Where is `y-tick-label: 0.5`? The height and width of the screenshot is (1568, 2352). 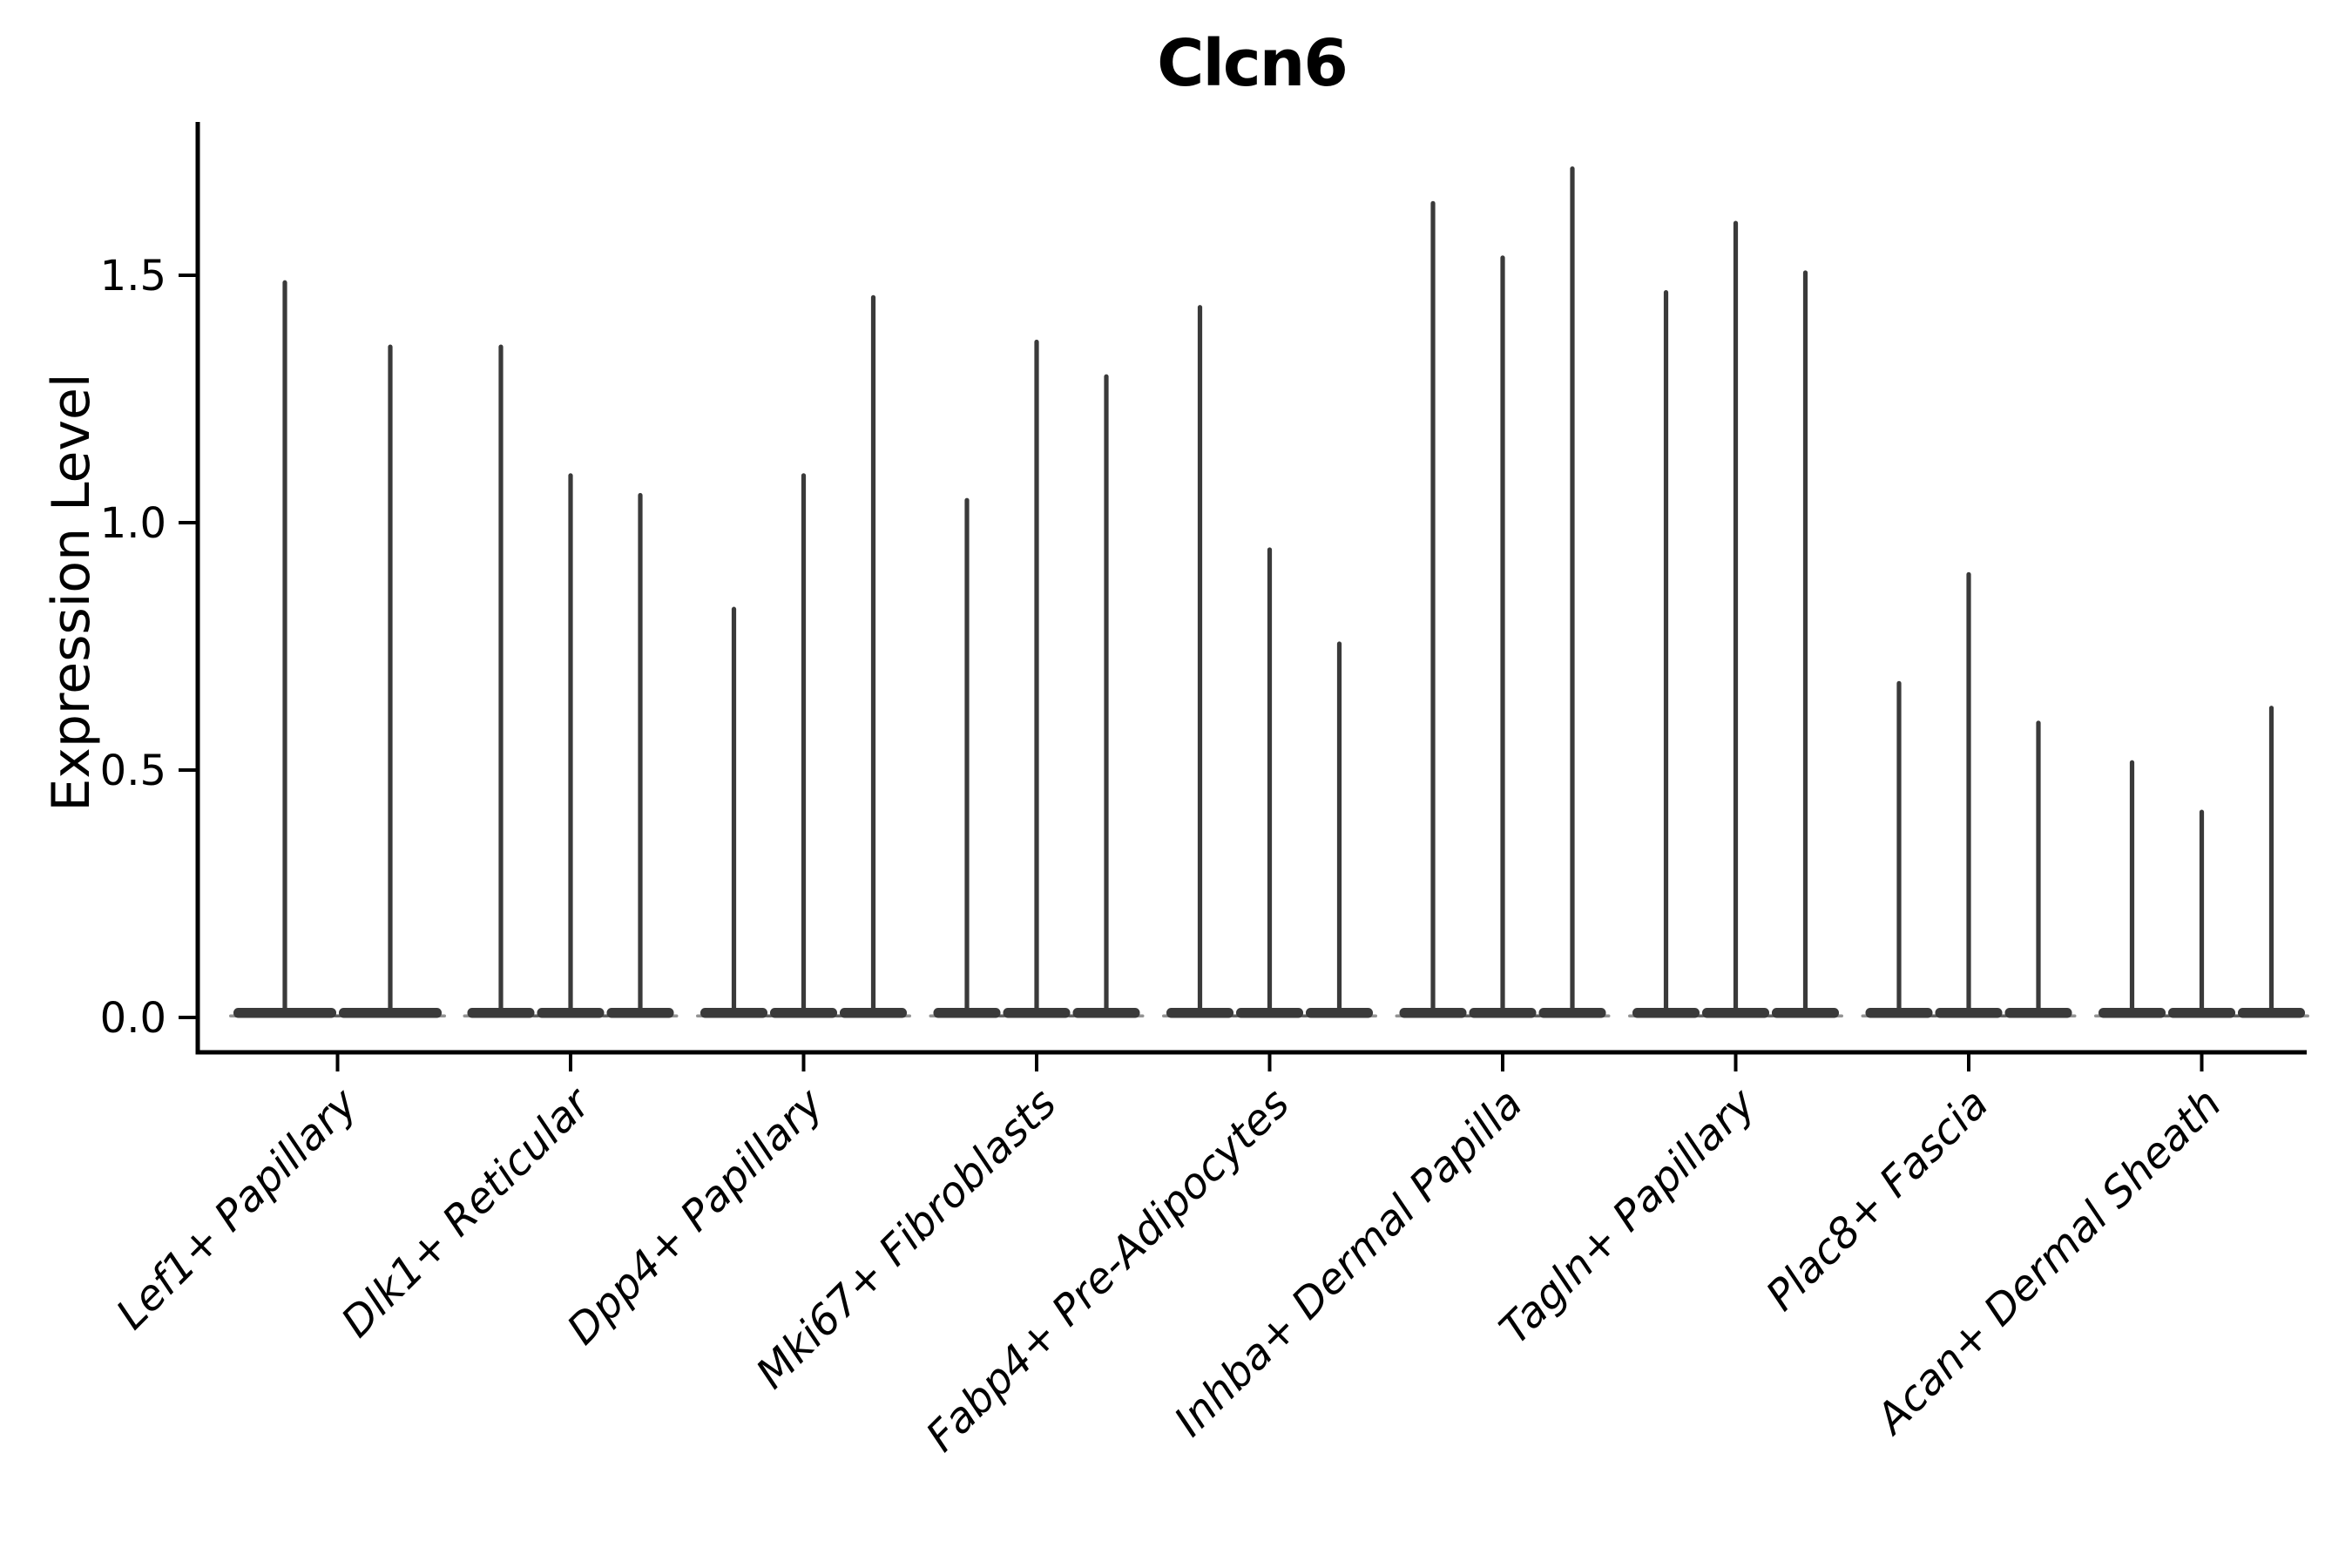
y-tick-label: 0.5 is located at coordinates (133, 771).